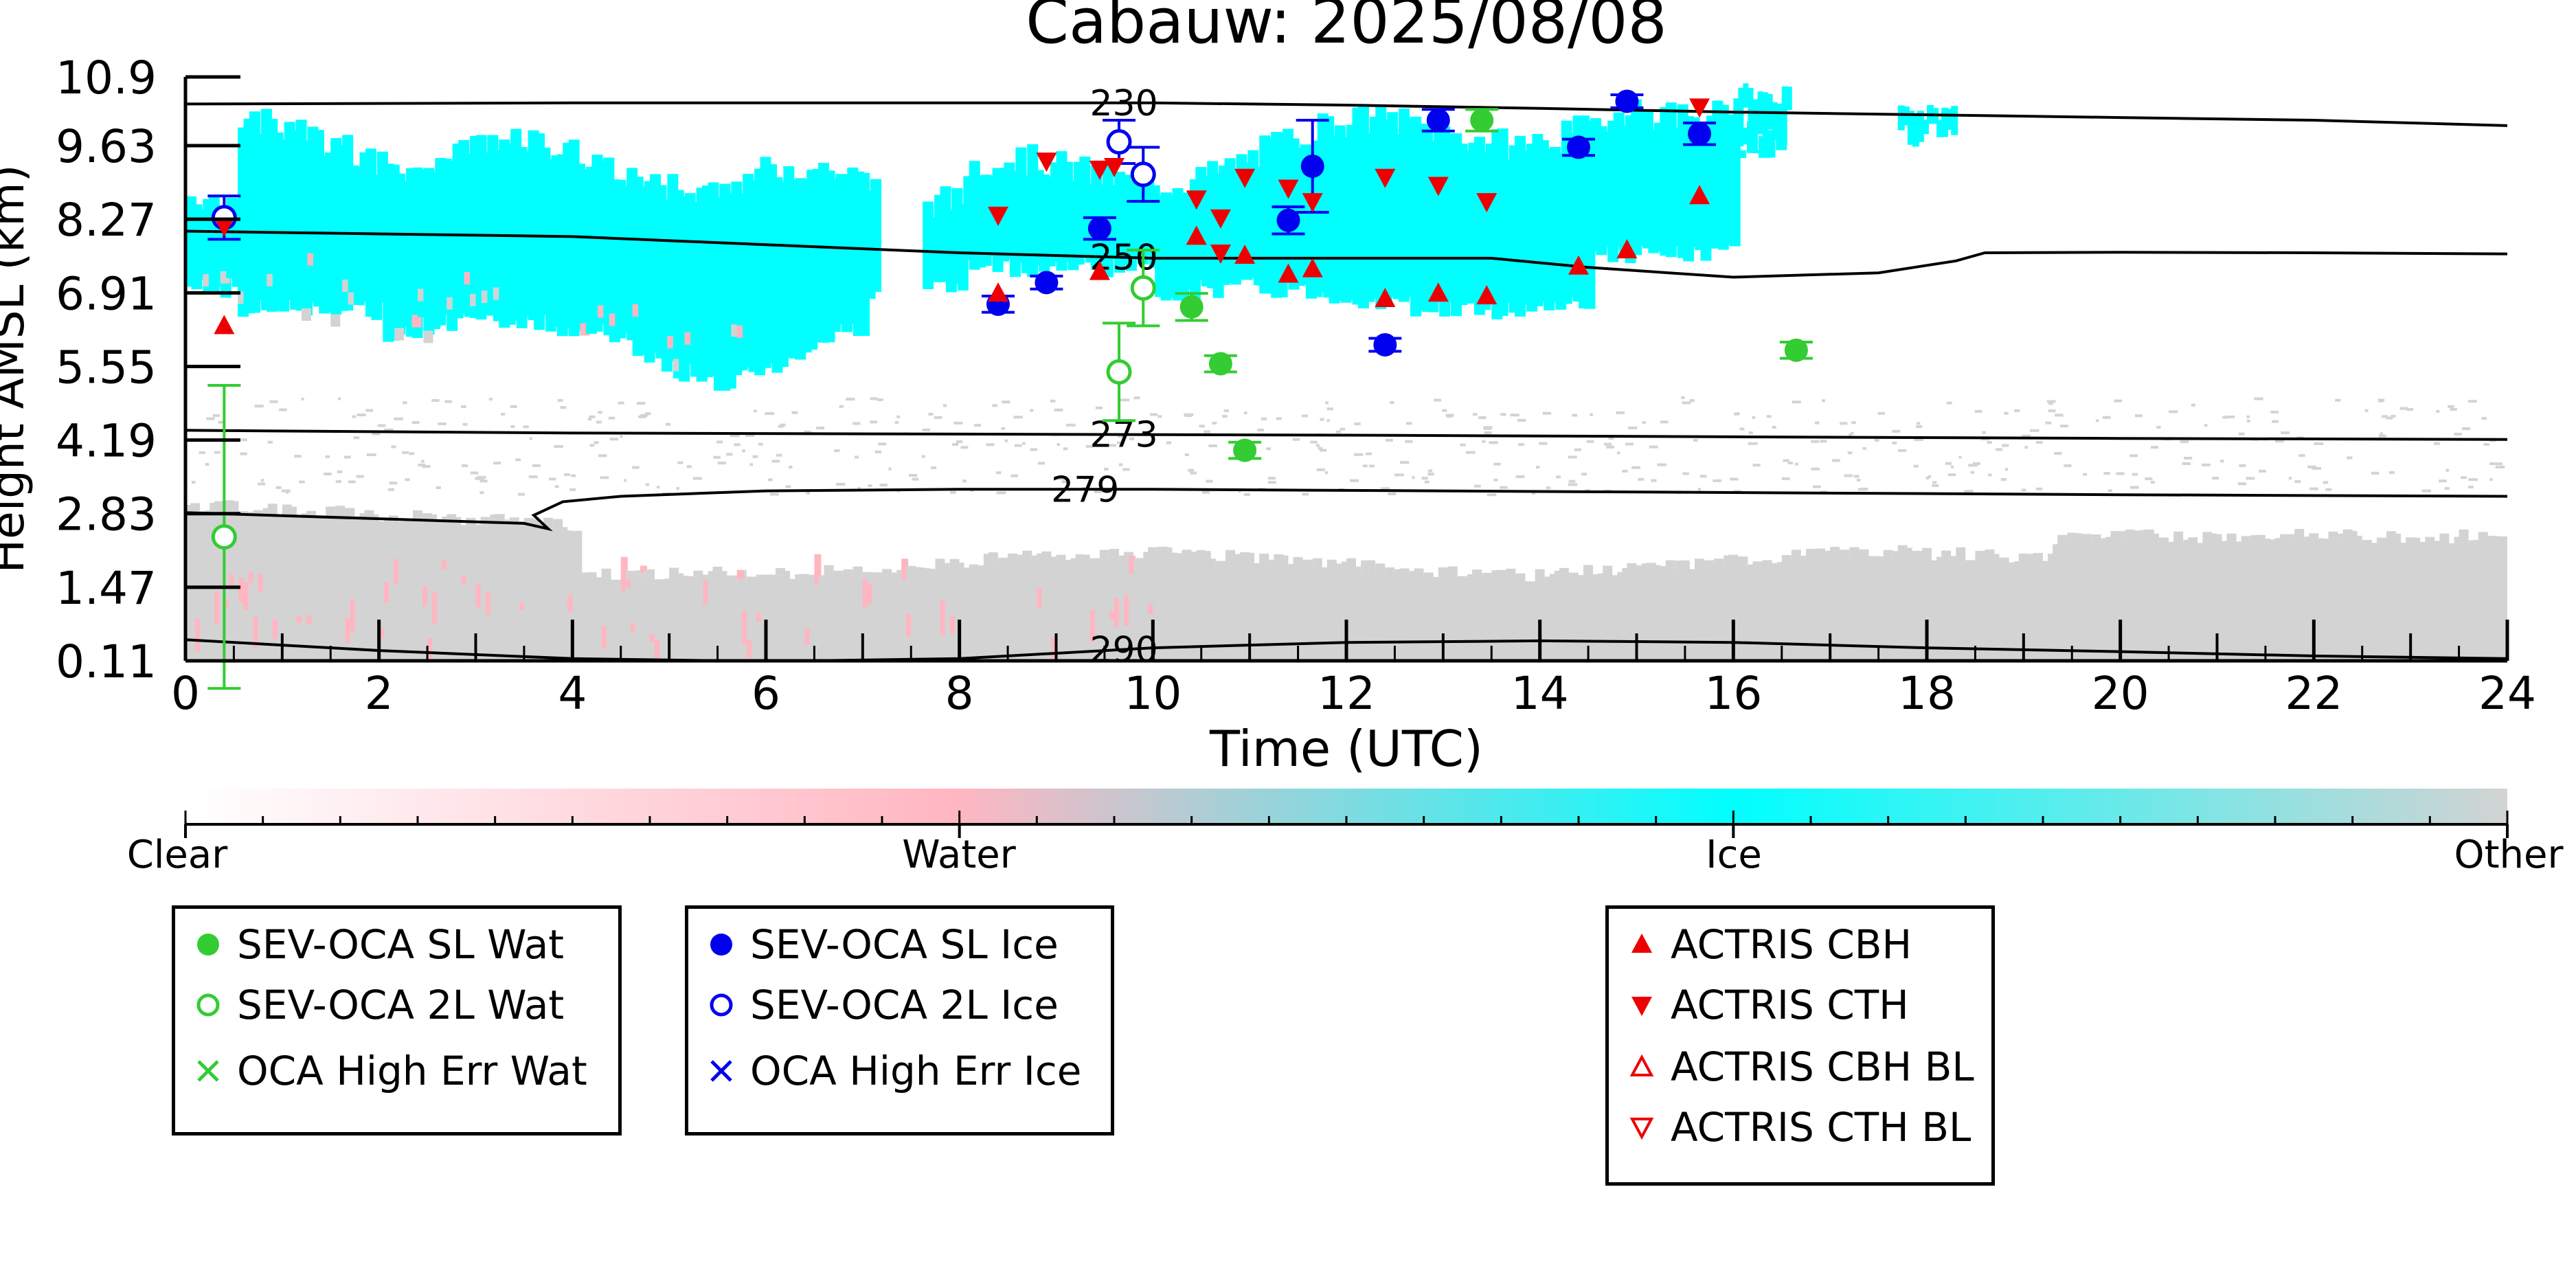  What do you see at coordinates (106, 514) in the screenshot?
I see `y-tick-label: 2.83` at bounding box center [106, 514].